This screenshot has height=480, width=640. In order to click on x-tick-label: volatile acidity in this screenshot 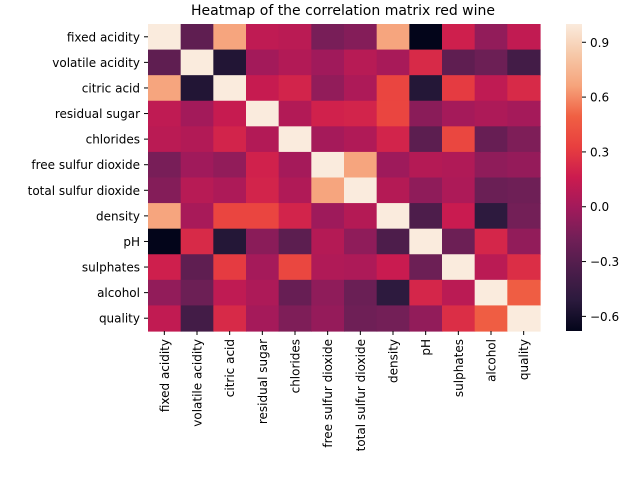, I will do `click(198, 383)`.